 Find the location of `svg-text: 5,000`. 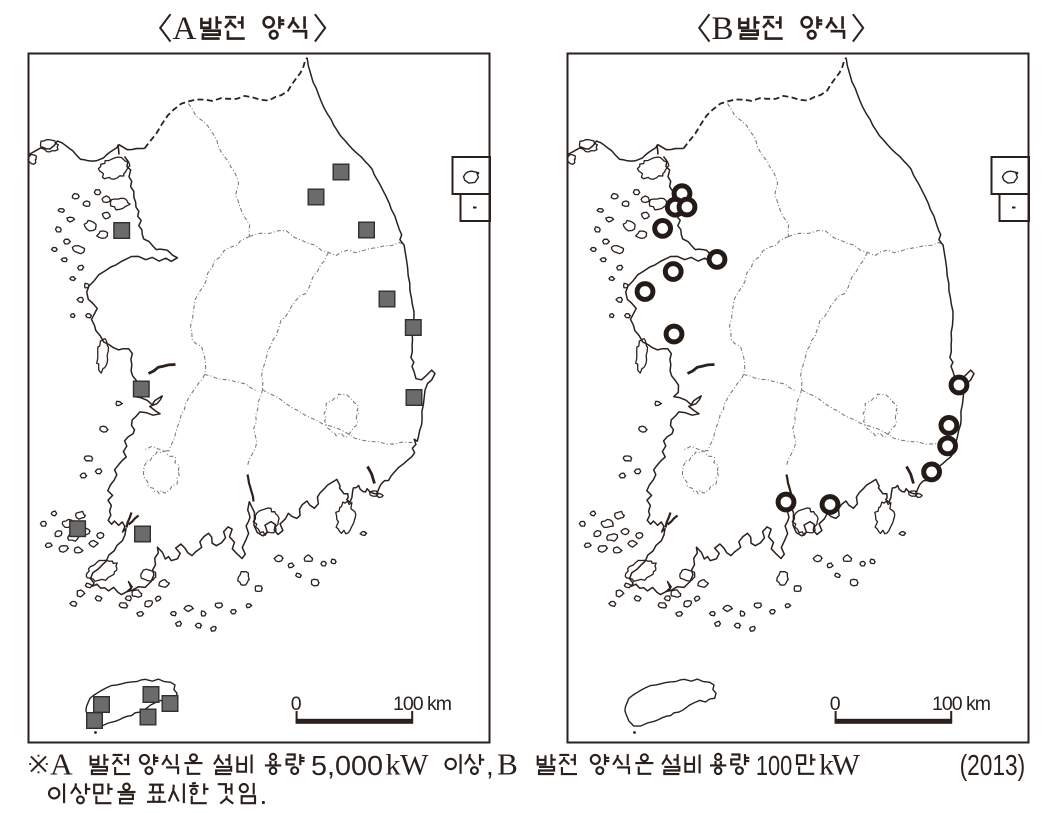

svg-text: 5,000 is located at coordinates (347, 765).